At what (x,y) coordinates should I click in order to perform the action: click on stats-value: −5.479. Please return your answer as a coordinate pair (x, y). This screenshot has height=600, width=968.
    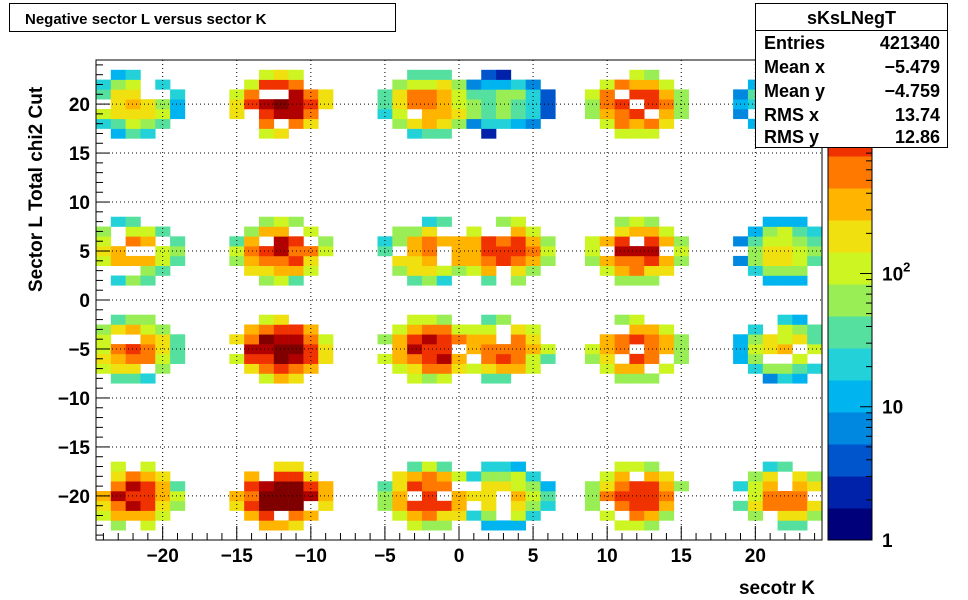
    Looking at the image, I should click on (912, 67).